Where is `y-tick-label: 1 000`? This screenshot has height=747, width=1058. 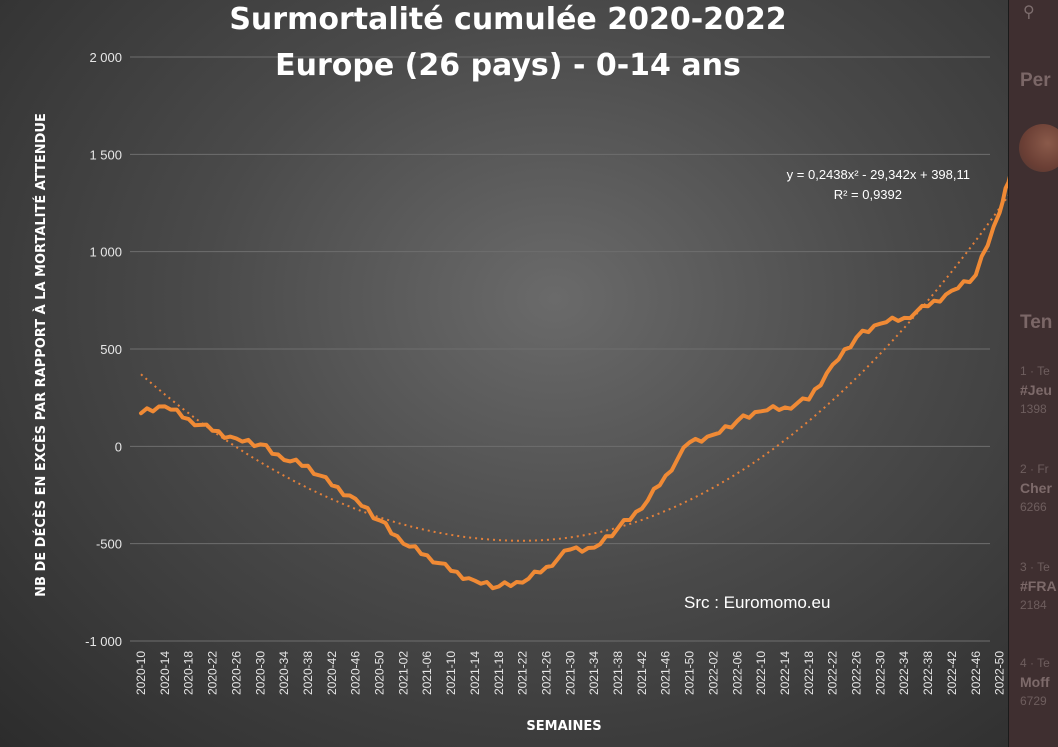 y-tick-label: 1 000 is located at coordinates (105, 252).